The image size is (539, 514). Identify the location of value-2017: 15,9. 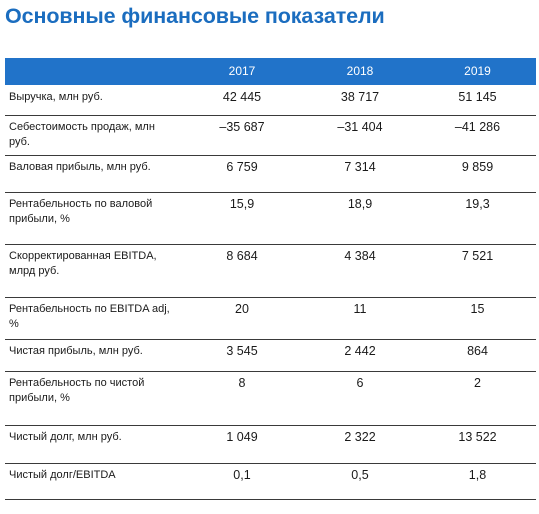
(242, 204).